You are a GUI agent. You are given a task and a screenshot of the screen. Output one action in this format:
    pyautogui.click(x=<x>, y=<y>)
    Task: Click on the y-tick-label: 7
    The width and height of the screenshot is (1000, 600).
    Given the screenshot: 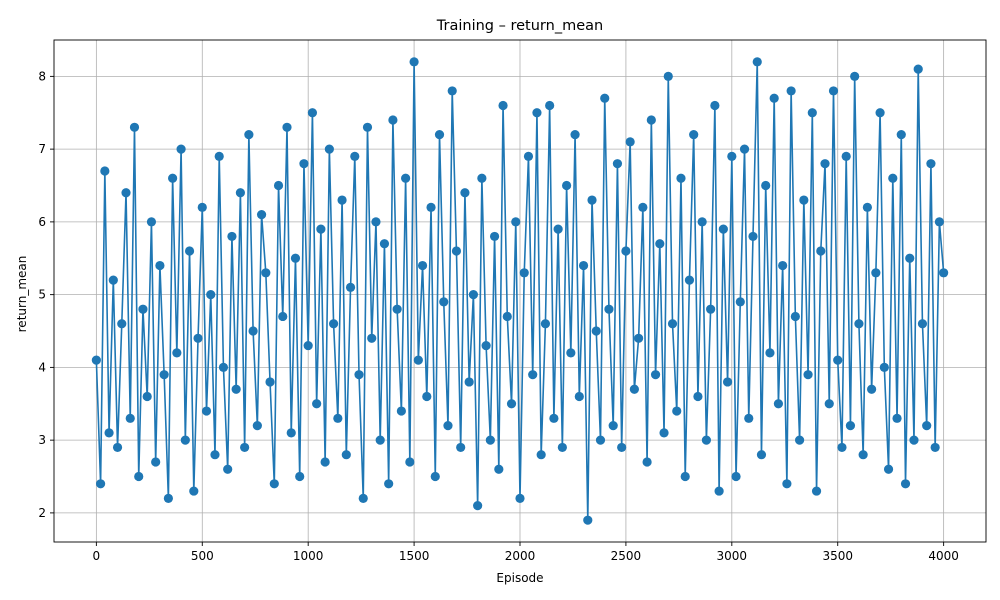 What is the action you would take?
    pyautogui.click(x=42, y=149)
    